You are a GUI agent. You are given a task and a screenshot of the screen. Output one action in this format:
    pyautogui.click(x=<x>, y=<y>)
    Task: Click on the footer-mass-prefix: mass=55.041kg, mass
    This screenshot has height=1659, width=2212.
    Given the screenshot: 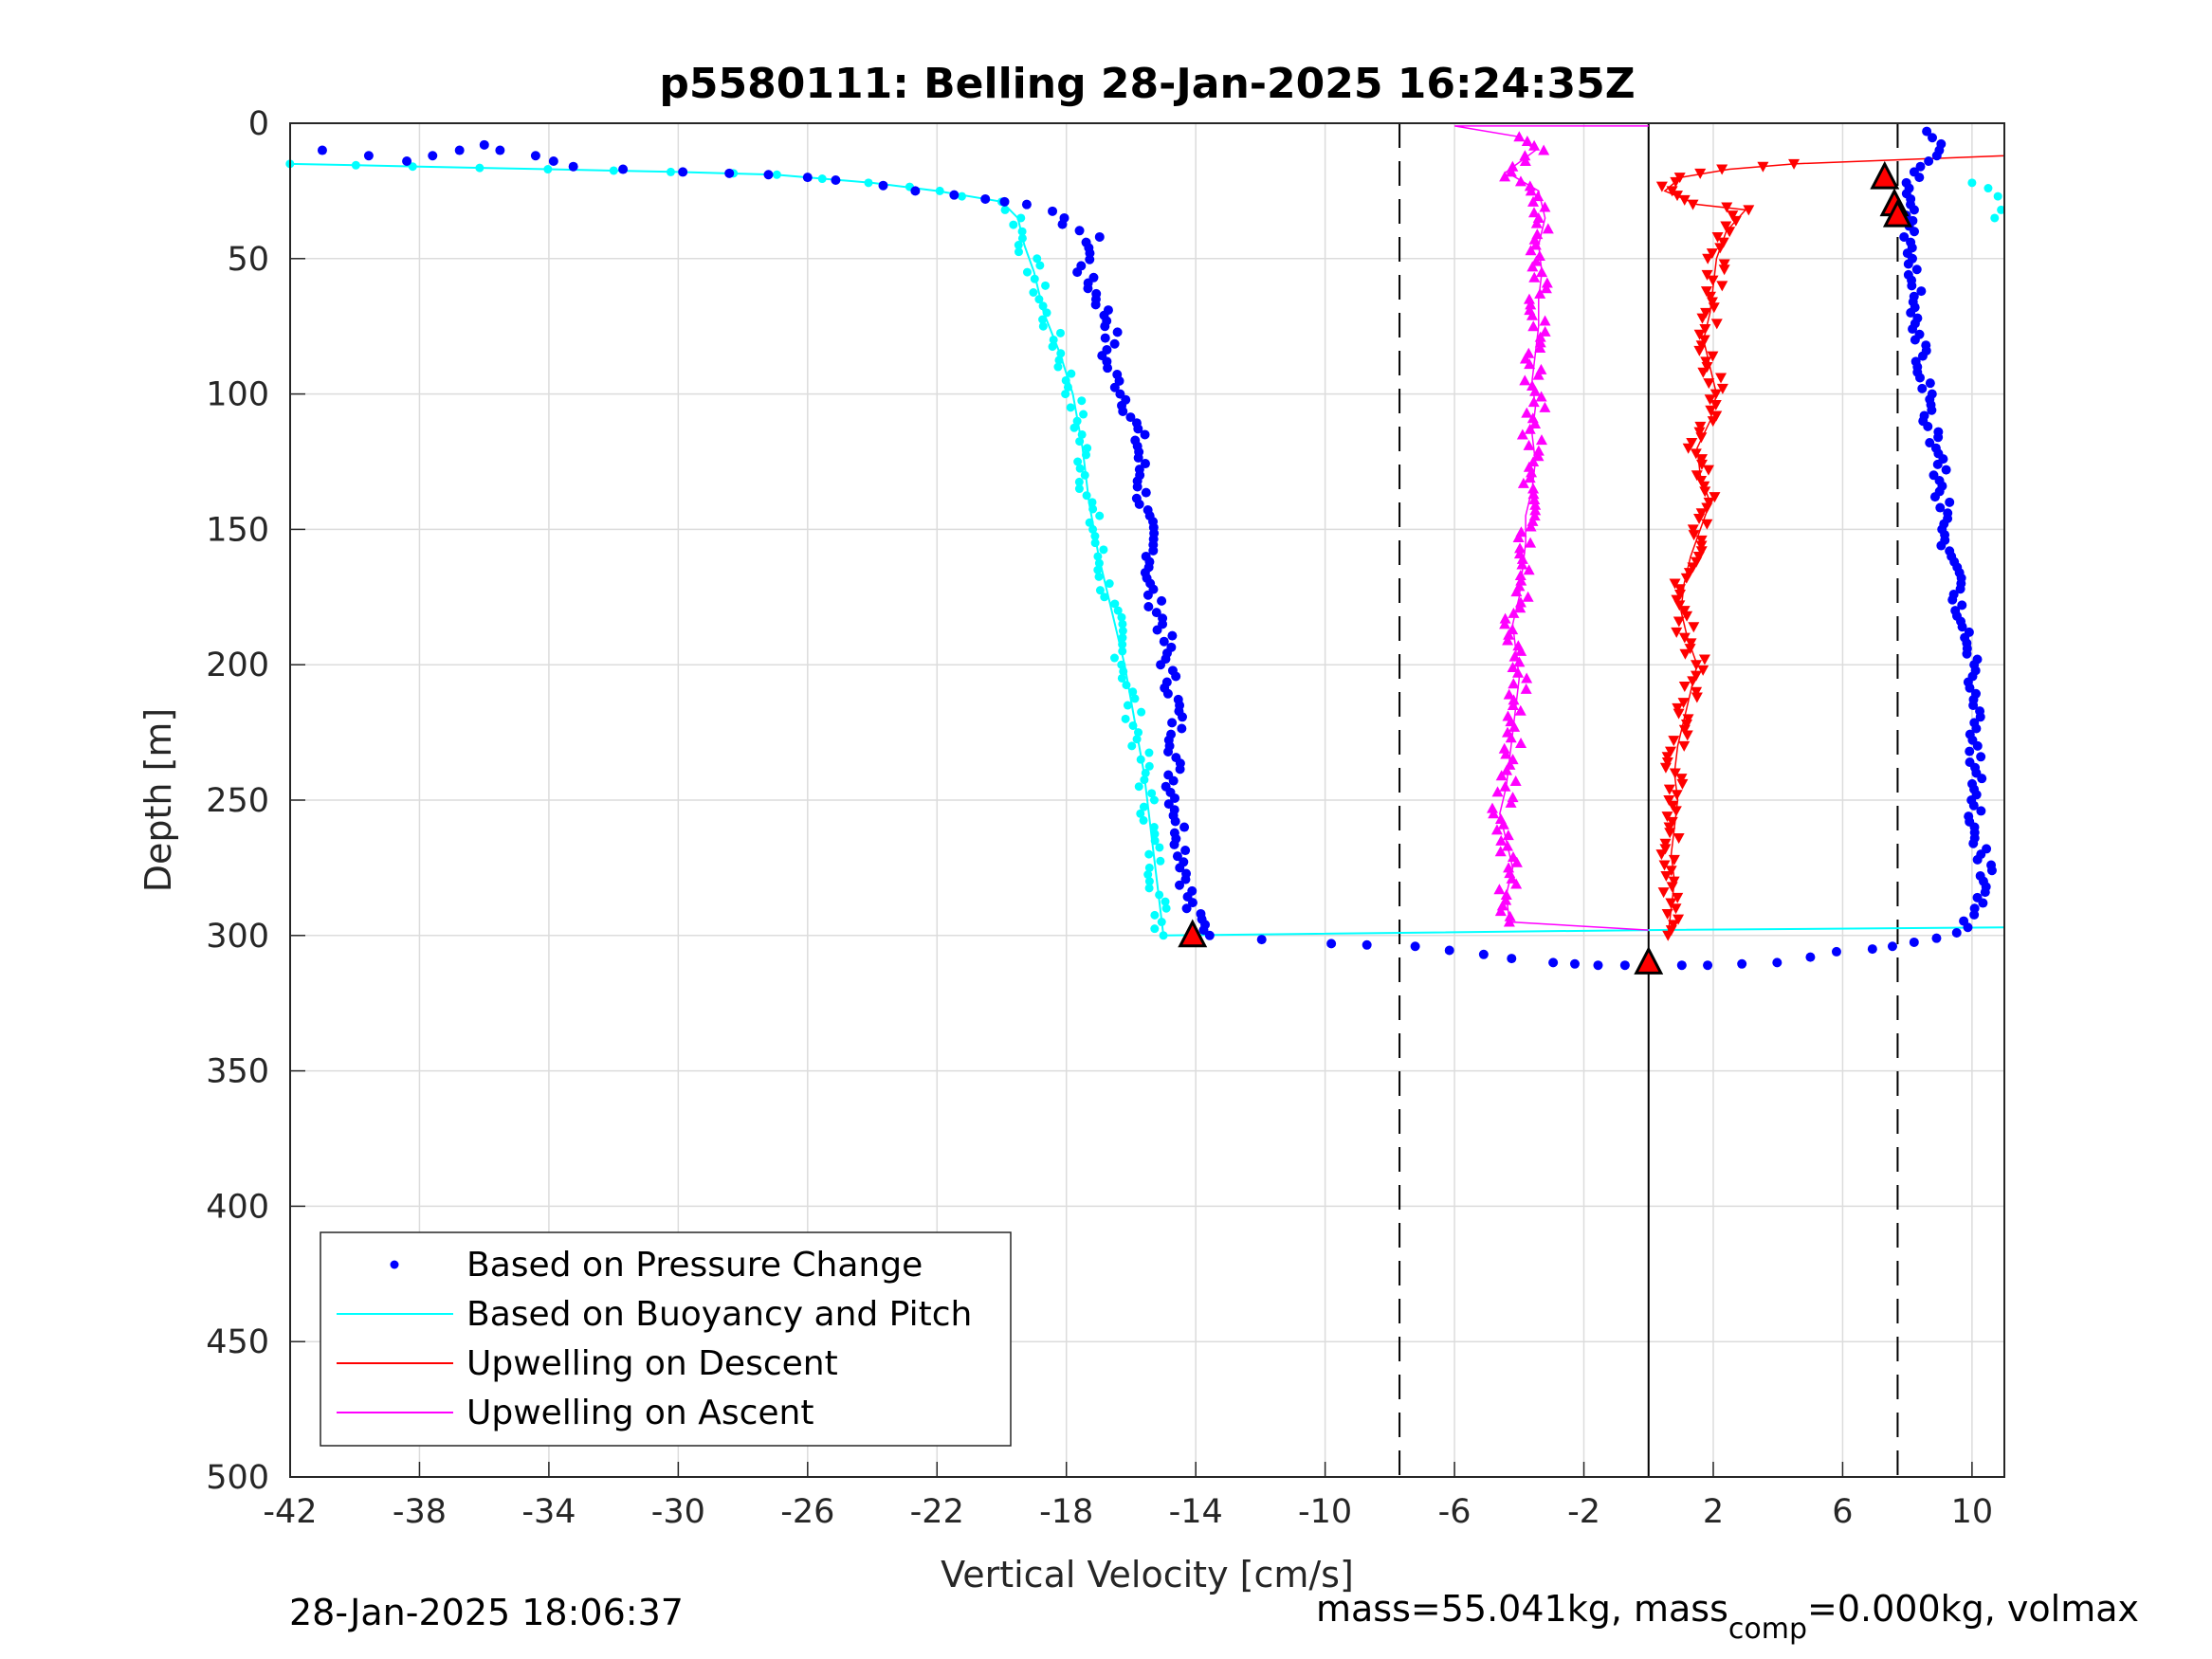 What is the action you would take?
    pyautogui.click(x=1522, y=1609)
    